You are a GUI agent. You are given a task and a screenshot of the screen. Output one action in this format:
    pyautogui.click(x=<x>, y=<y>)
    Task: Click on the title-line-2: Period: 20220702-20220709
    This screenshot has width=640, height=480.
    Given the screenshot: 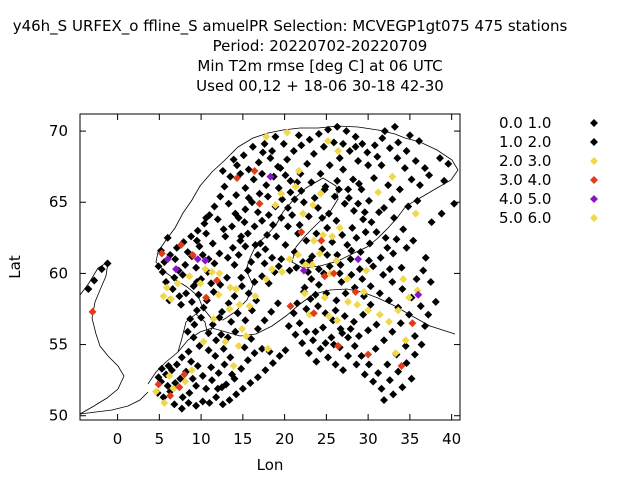 What is the action you would take?
    pyautogui.click(x=320, y=46)
    